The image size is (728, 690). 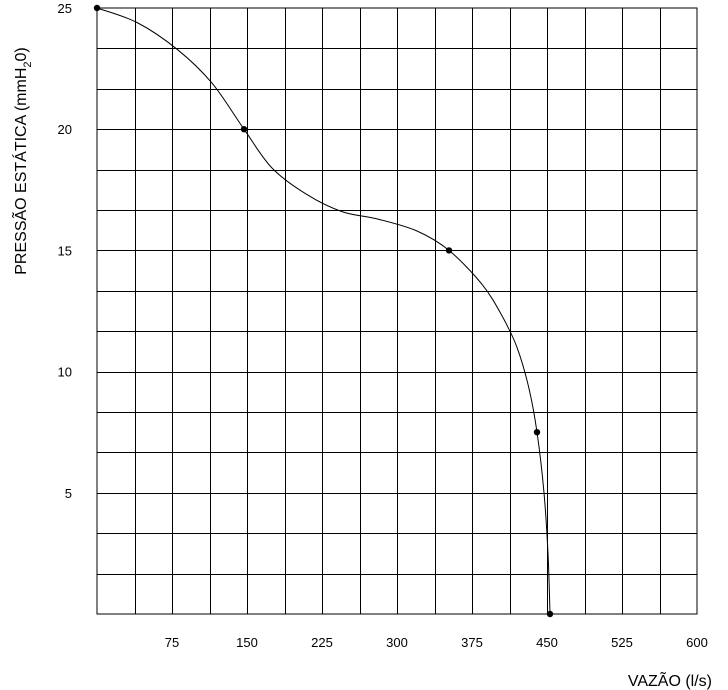 I want to click on x-tick-label: 600, so click(x=697, y=642).